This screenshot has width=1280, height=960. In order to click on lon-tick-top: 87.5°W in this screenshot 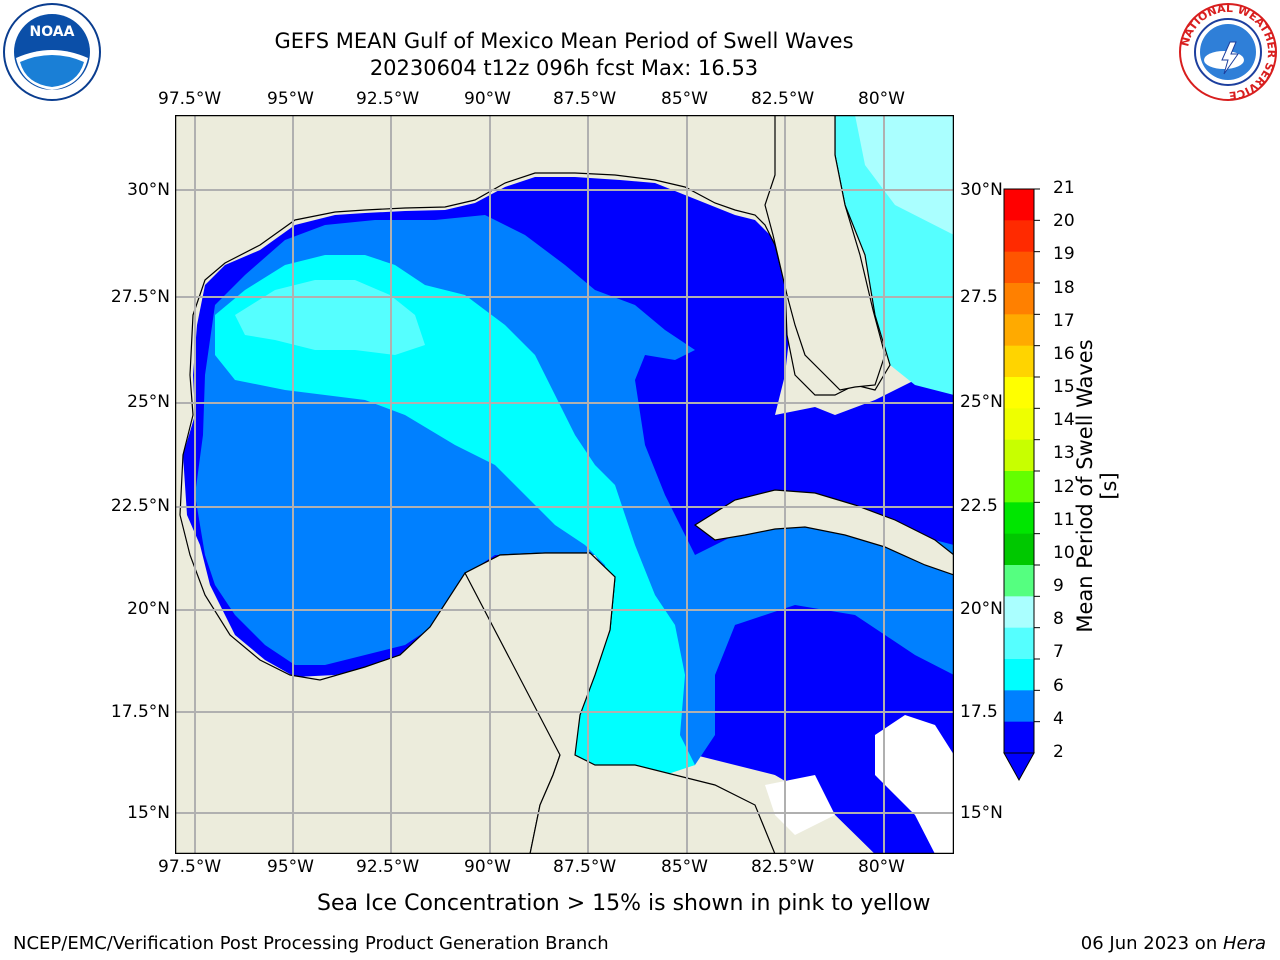, I will do `click(585, 99)`.